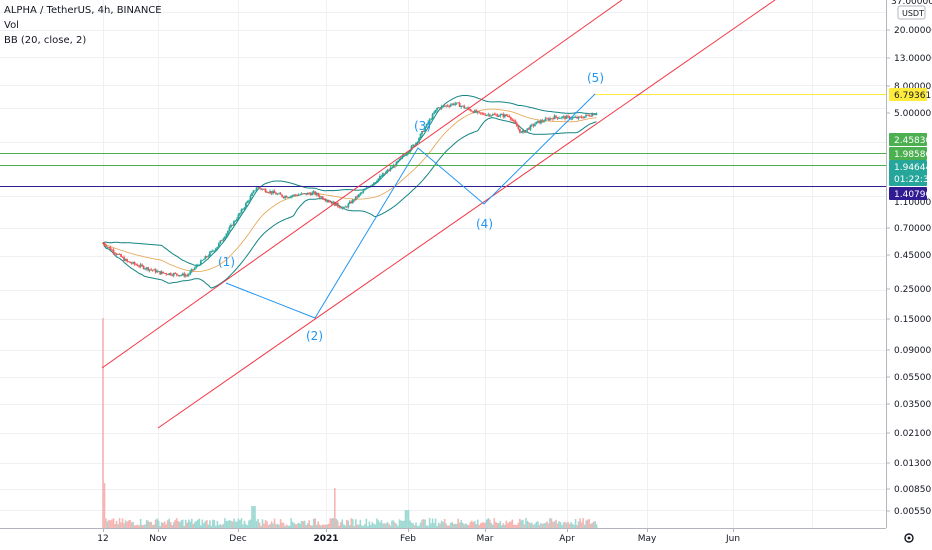  Describe the element at coordinates (912, 378) in the screenshot. I see `axis-tick-label: 0.05500` at that location.